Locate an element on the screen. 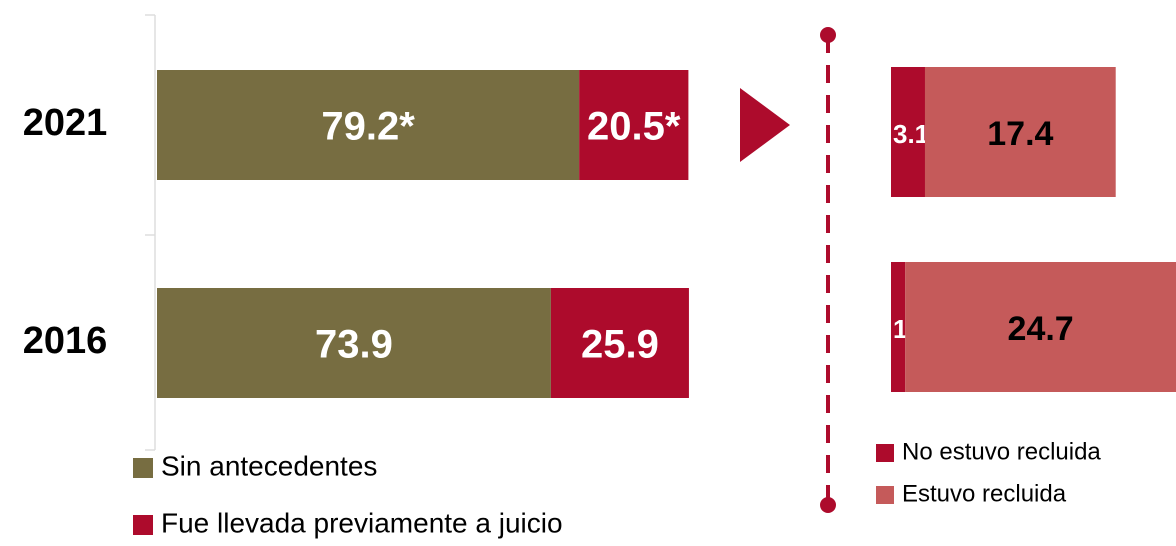 This screenshot has height=546, width=1176. value-label: 24.7 is located at coordinates (1041, 329).